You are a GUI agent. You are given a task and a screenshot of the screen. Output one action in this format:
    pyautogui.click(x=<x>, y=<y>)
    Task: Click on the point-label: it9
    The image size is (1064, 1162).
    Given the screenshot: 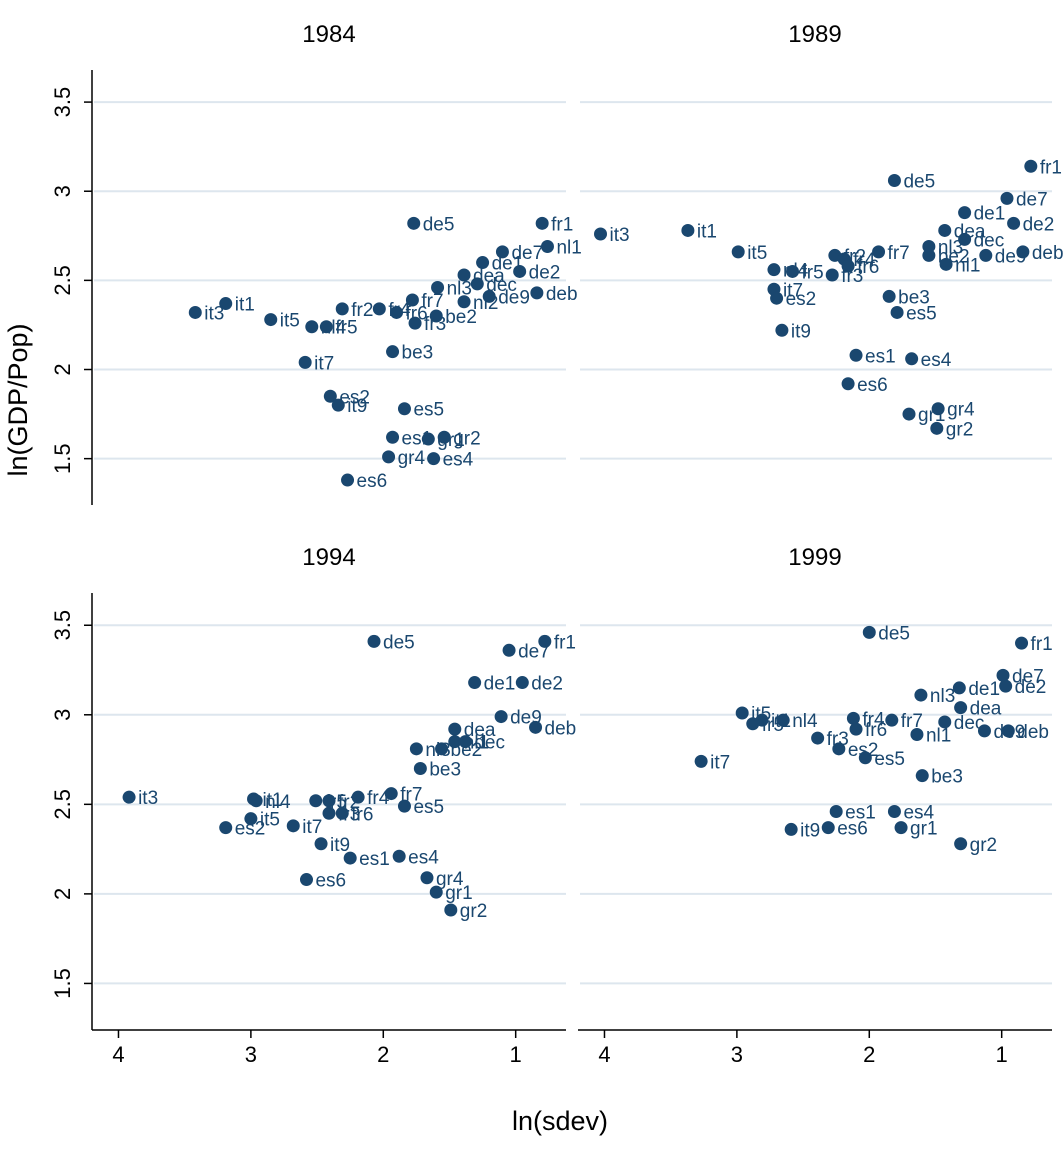 What is the action you would take?
    pyautogui.click(x=357, y=406)
    